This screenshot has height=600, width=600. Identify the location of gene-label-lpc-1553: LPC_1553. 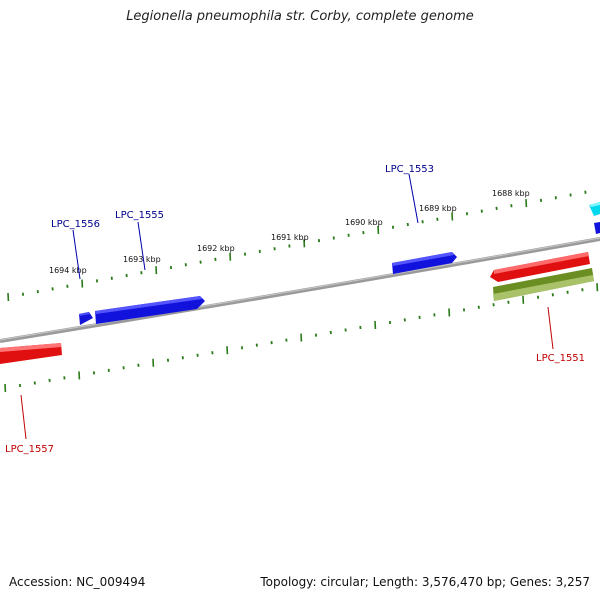
(409, 169).